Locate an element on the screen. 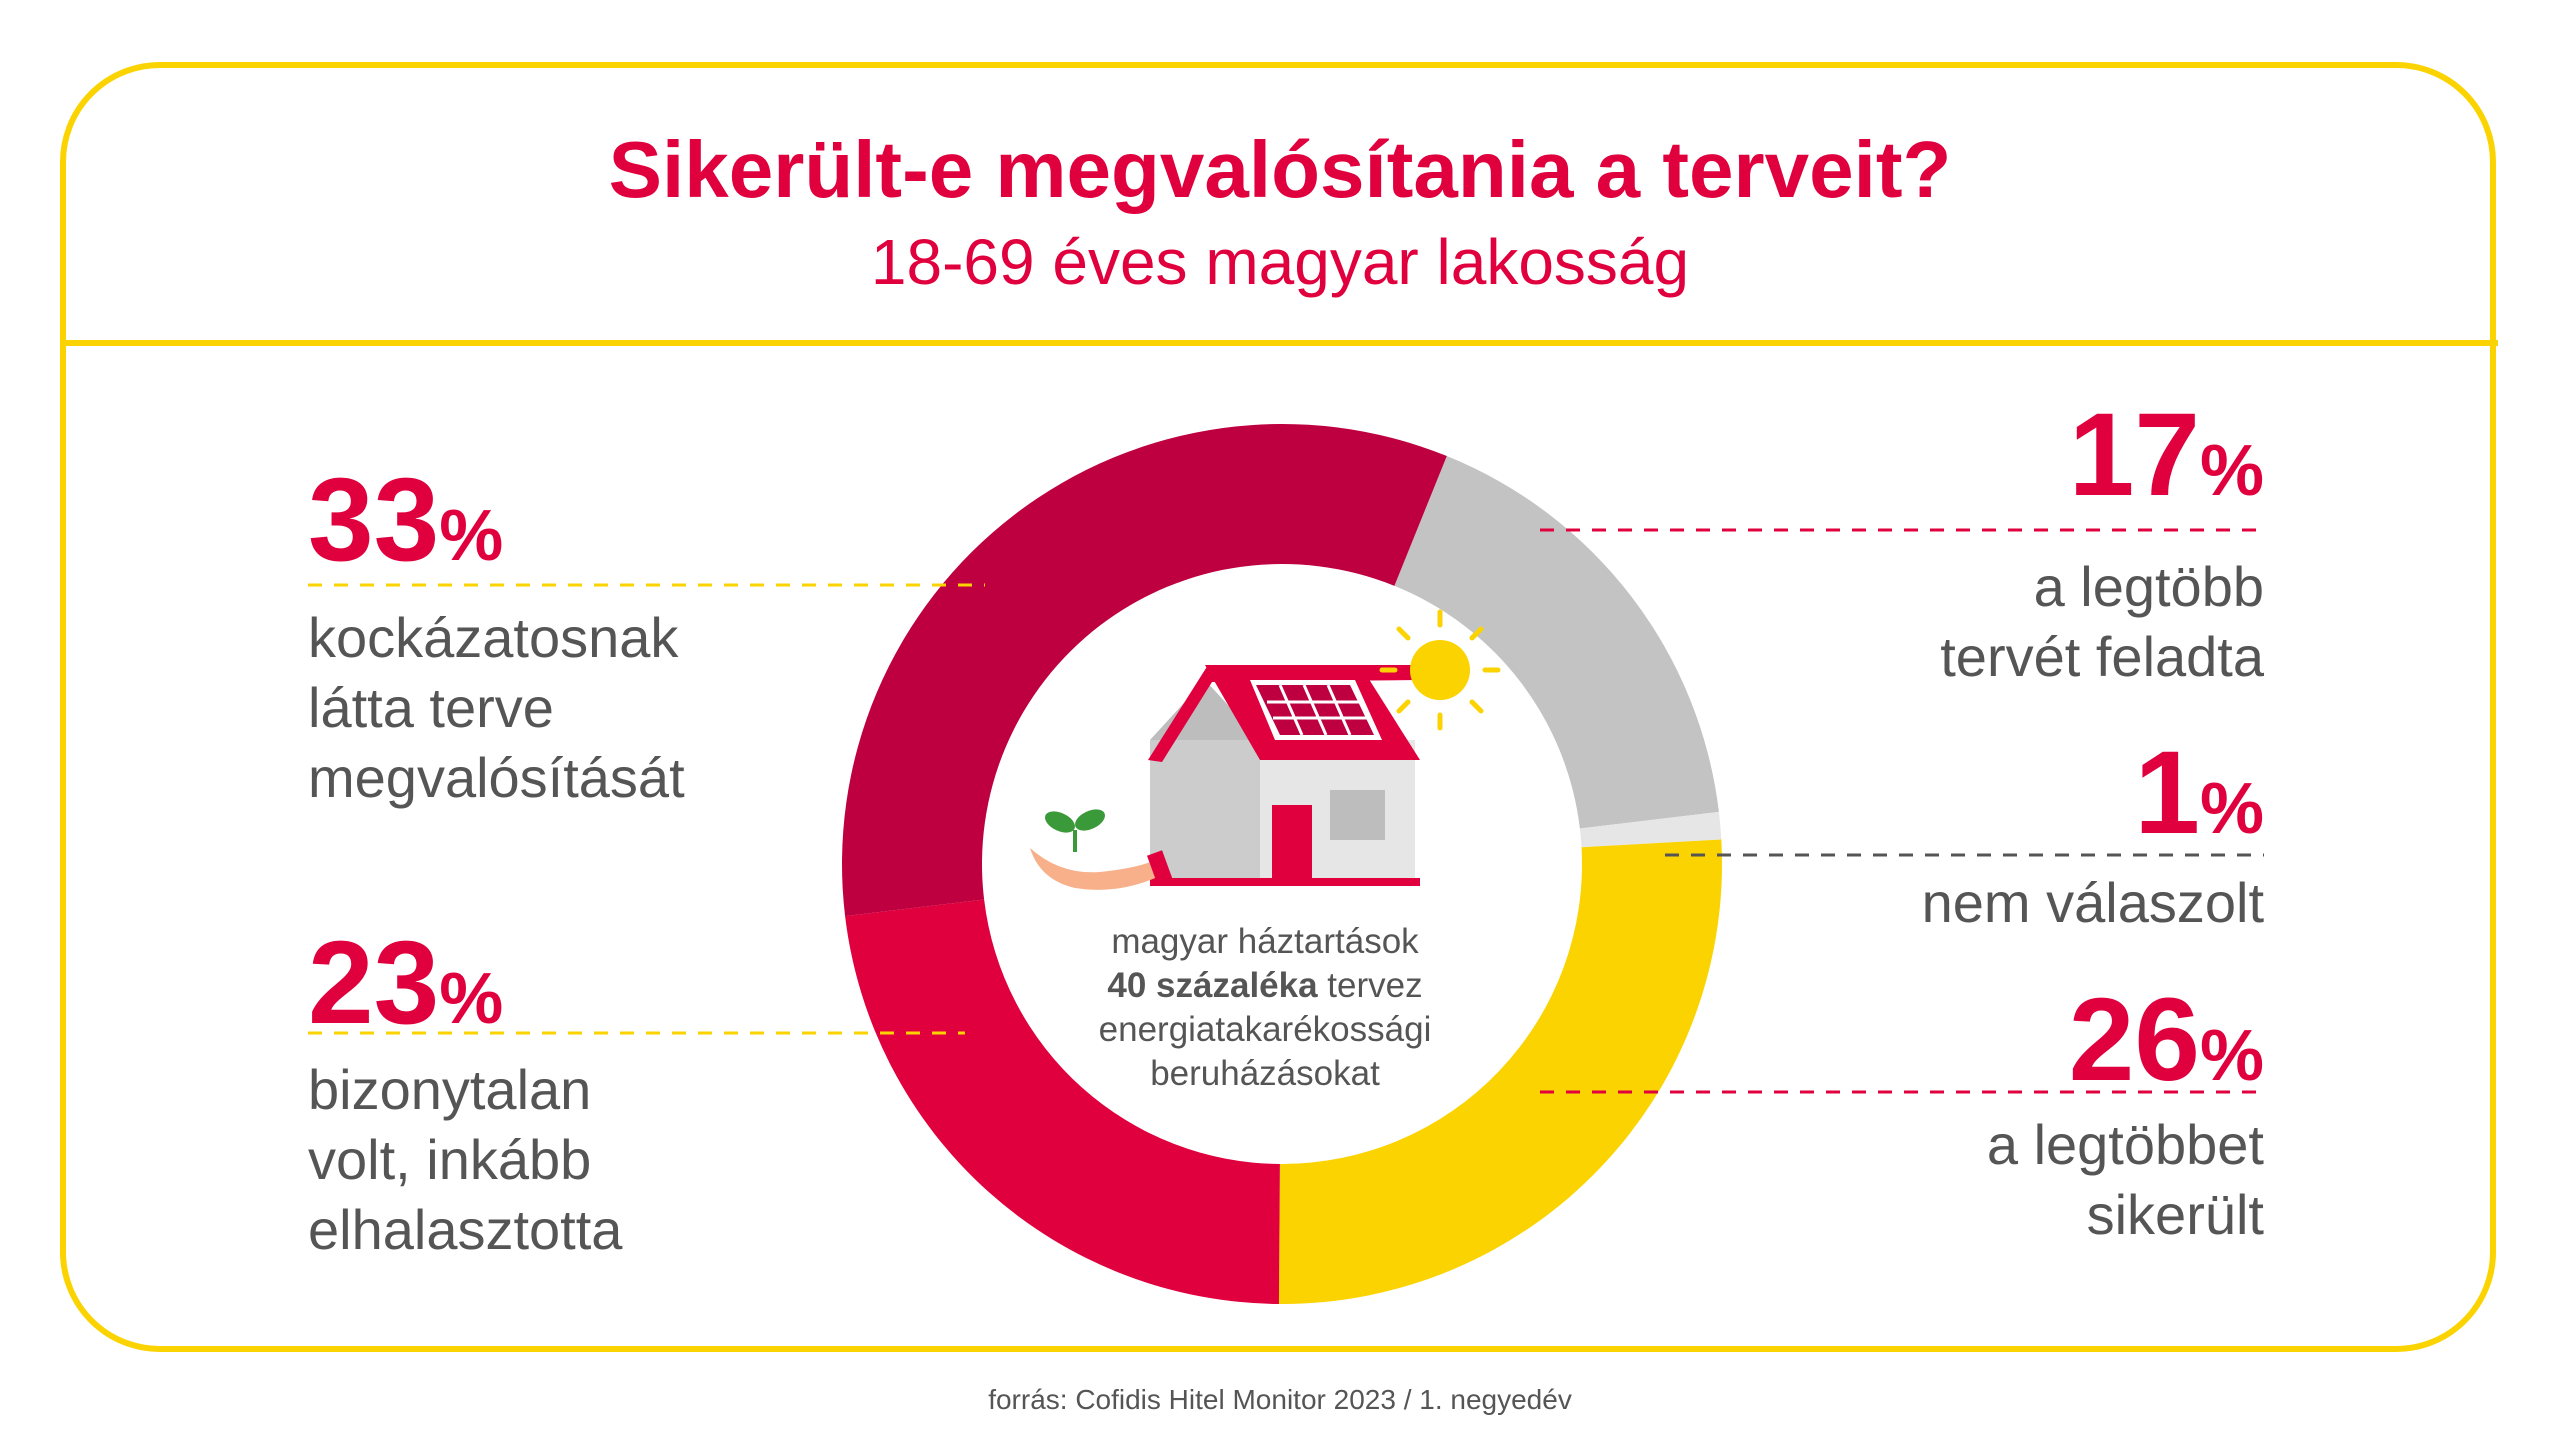  hand-with-plant-icon is located at coordinates (1101, 849).